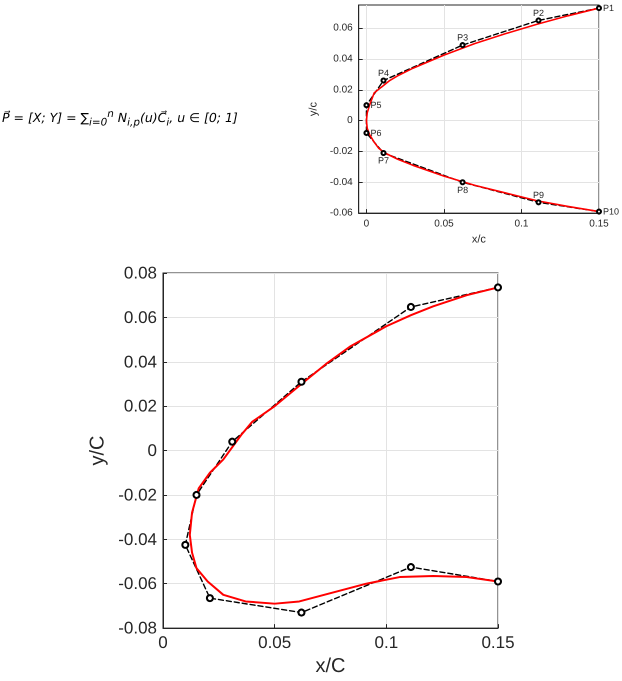 This screenshot has height=681, width=622. Describe the element at coordinates (608, 8) in the screenshot. I see `annotation: P1` at that location.